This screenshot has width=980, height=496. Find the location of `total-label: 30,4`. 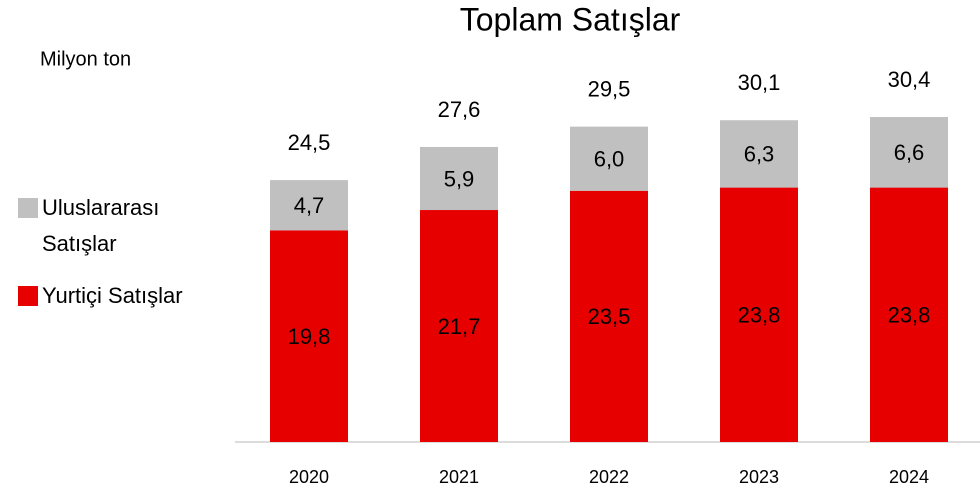

total-label: 30,4 is located at coordinates (909, 79).